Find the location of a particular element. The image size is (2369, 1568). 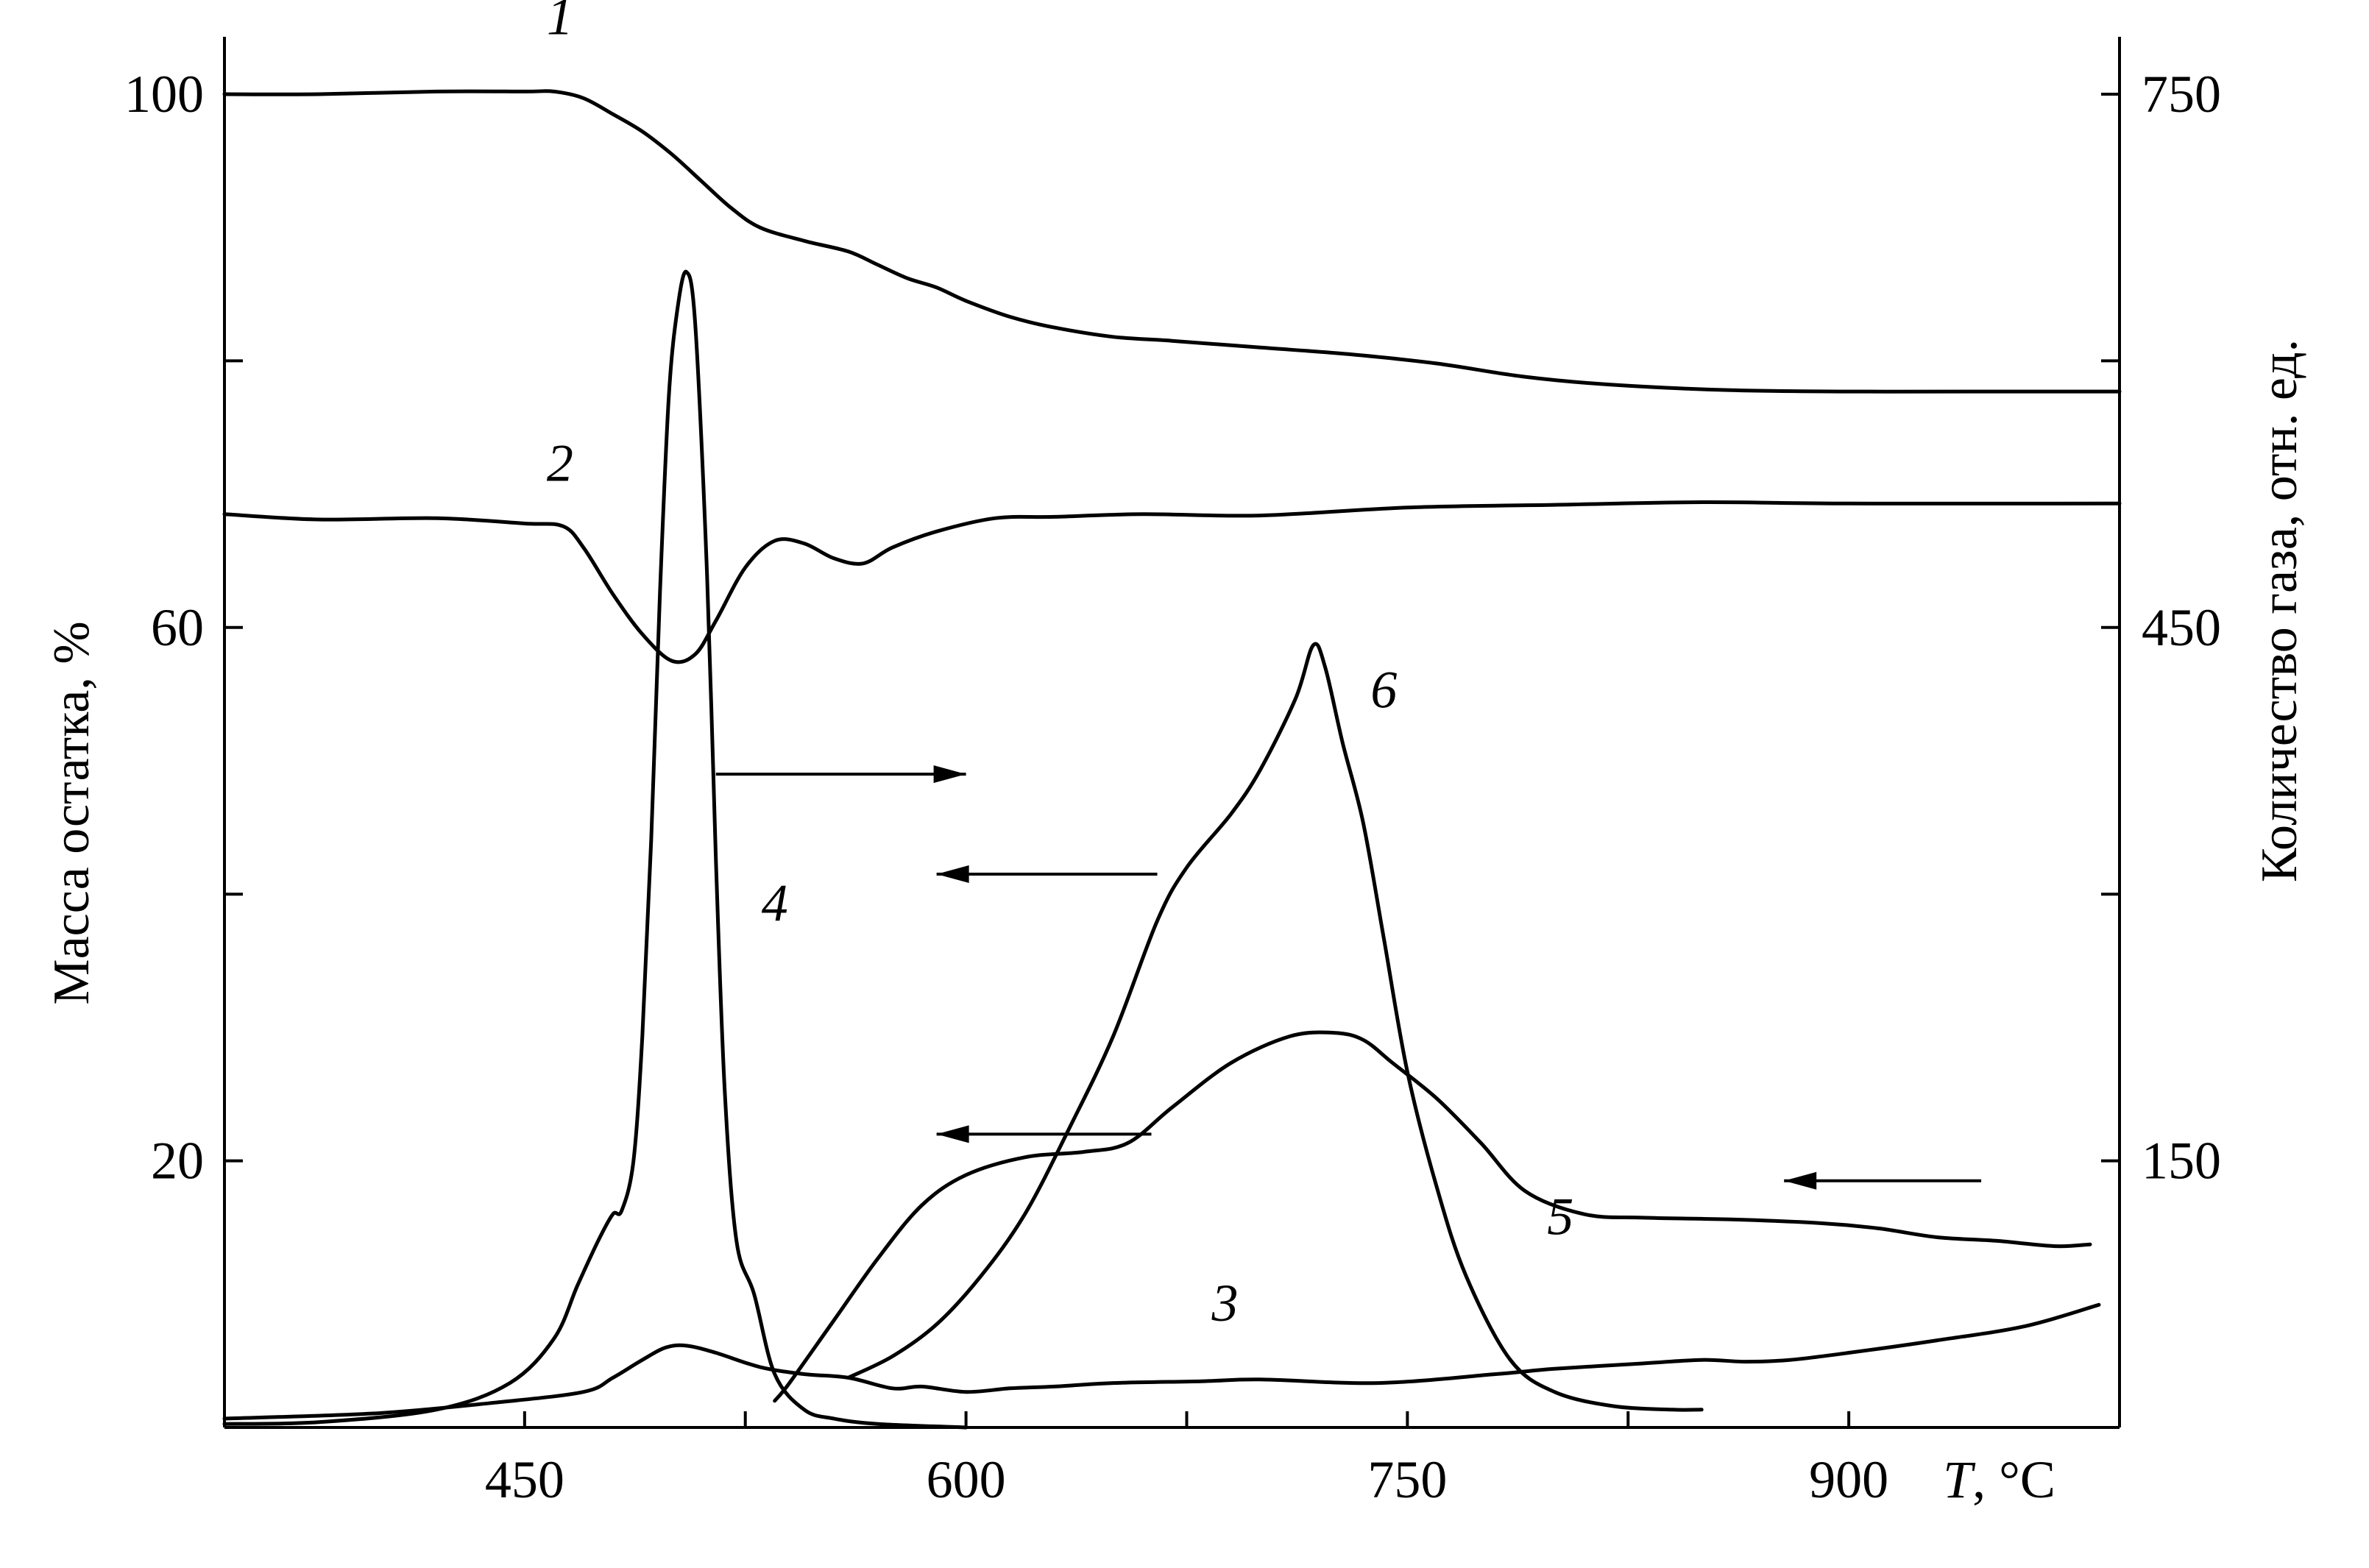

x-tick-label: 600 is located at coordinates (967, 1479).